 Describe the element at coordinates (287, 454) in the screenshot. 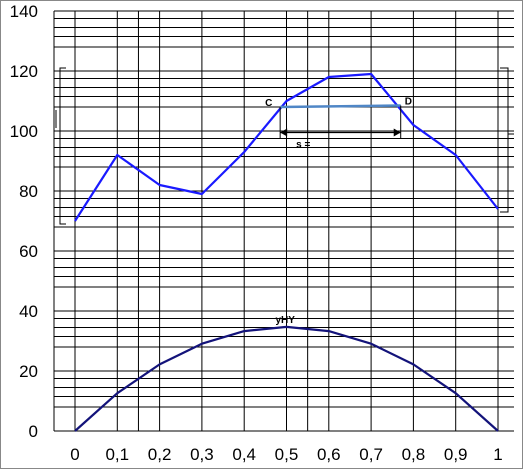

I see `x-tick-label: 0,5` at that location.